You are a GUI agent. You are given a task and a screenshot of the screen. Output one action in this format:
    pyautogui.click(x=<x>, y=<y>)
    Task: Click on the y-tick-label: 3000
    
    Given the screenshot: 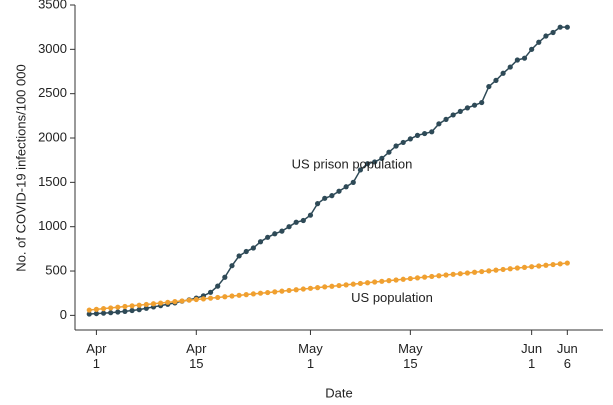 What is the action you would take?
    pyautogui.click(x=52, y=48)
    